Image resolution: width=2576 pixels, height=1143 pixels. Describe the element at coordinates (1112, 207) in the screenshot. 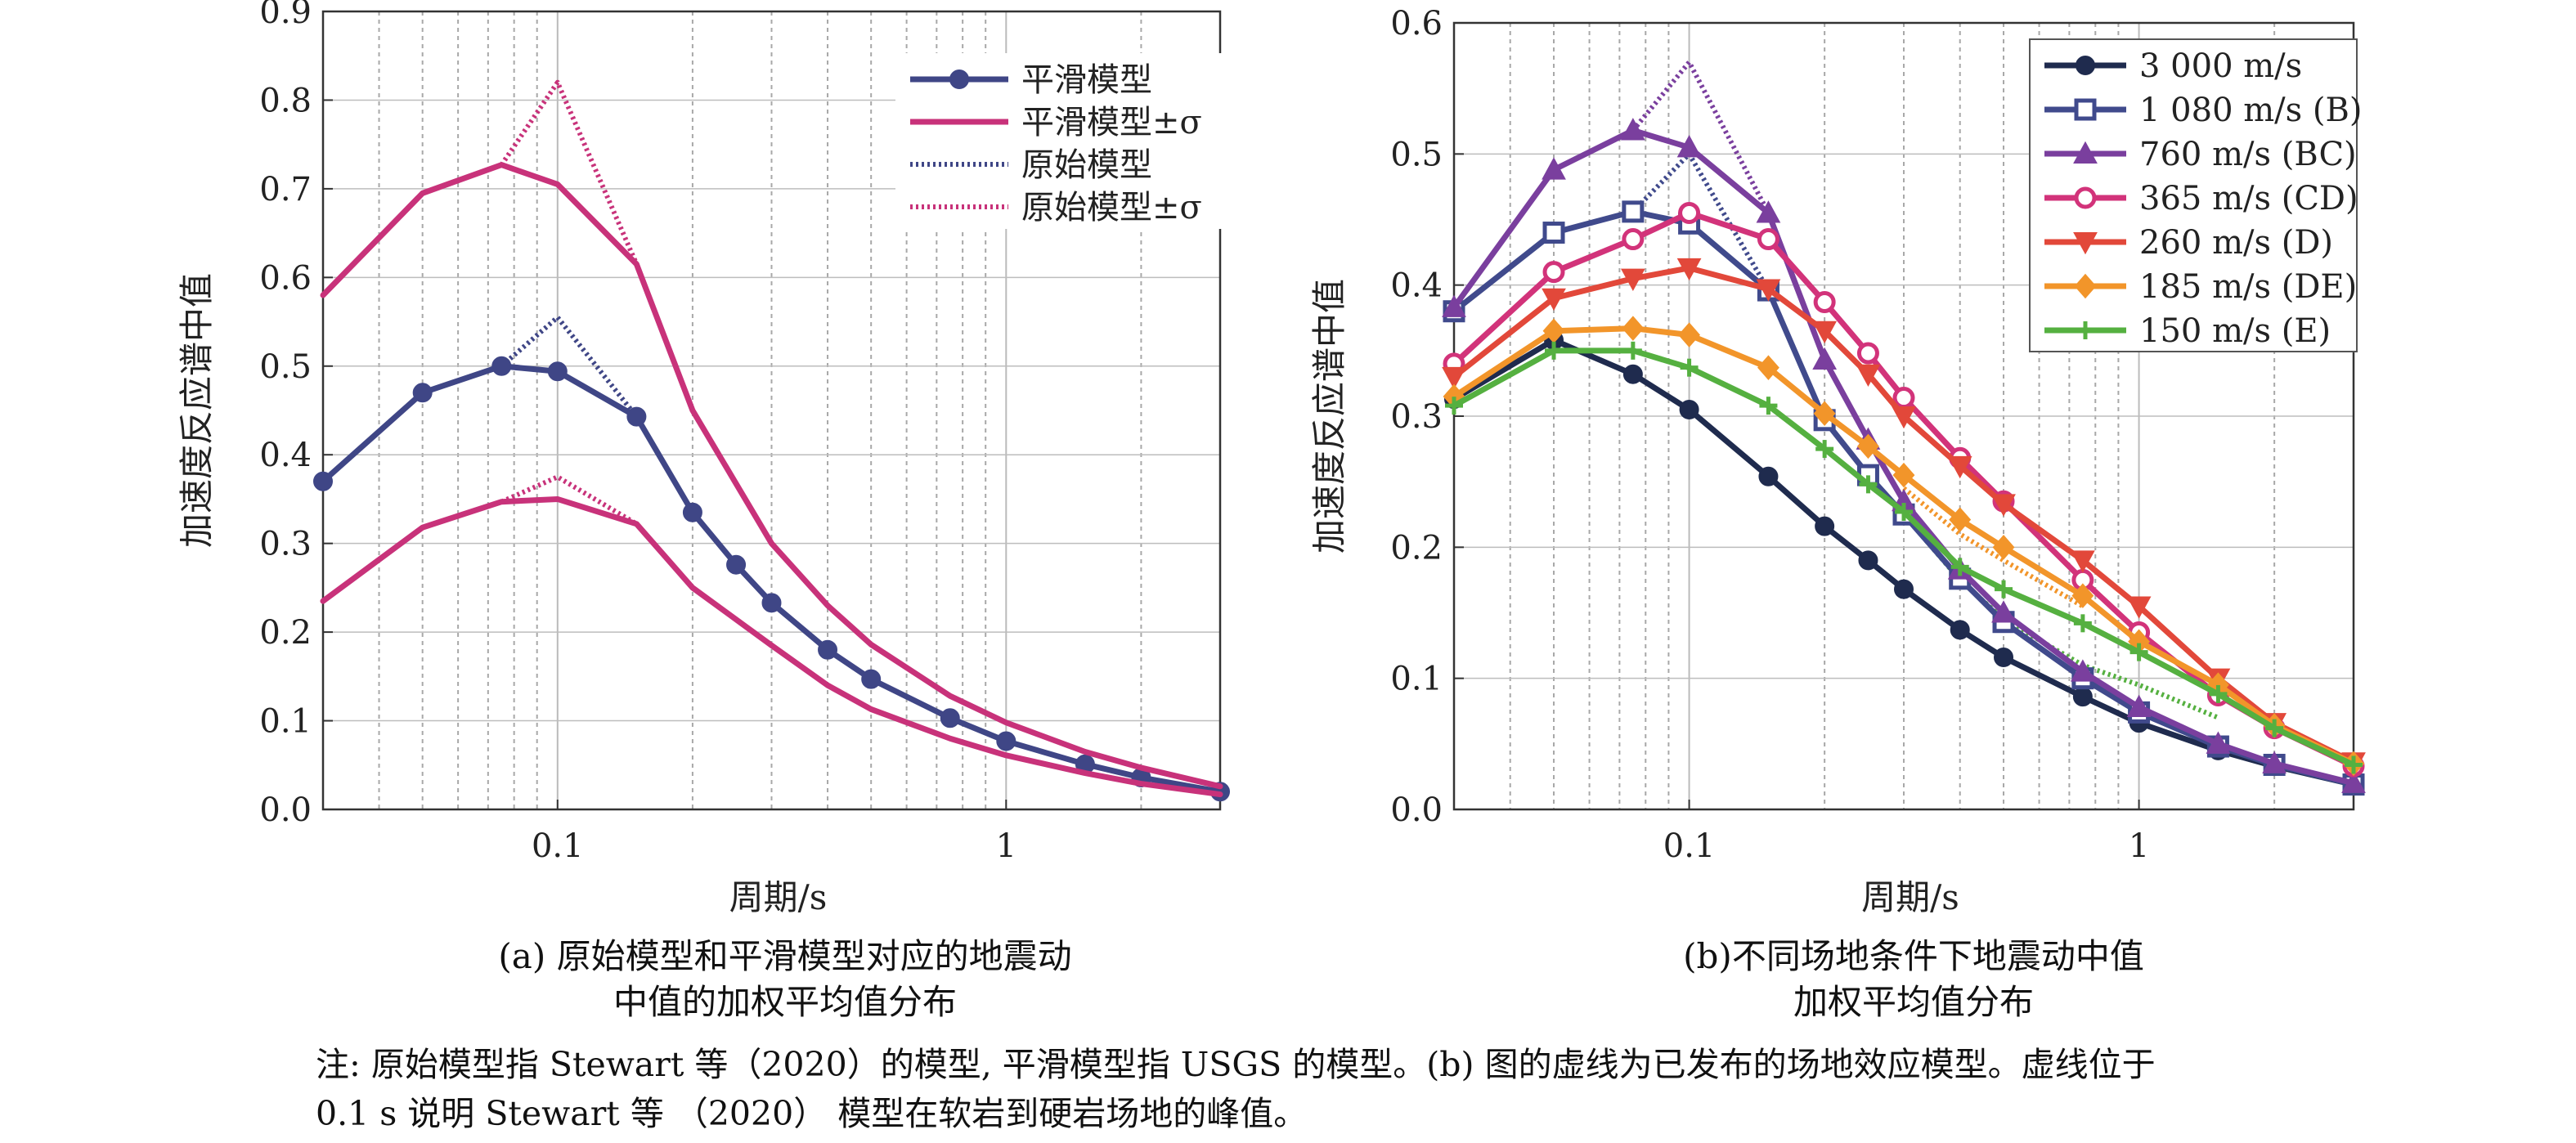

I see `c0-legend-label: 原始模型±σ` at that location.